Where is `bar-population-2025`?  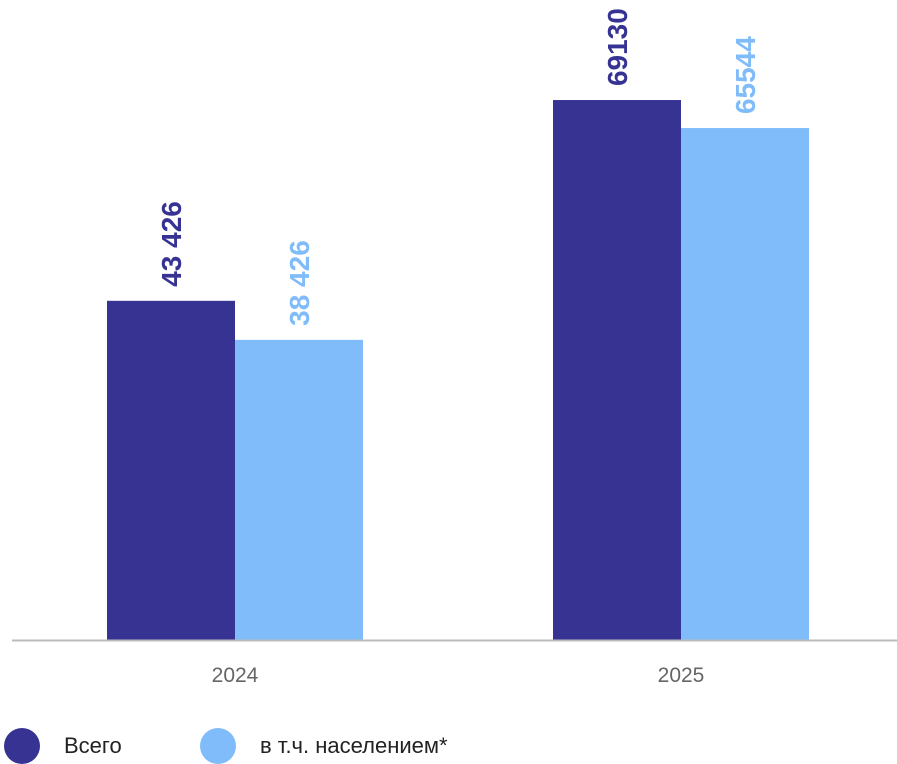 bar-population-2025 is located at coordinates (745, 384).